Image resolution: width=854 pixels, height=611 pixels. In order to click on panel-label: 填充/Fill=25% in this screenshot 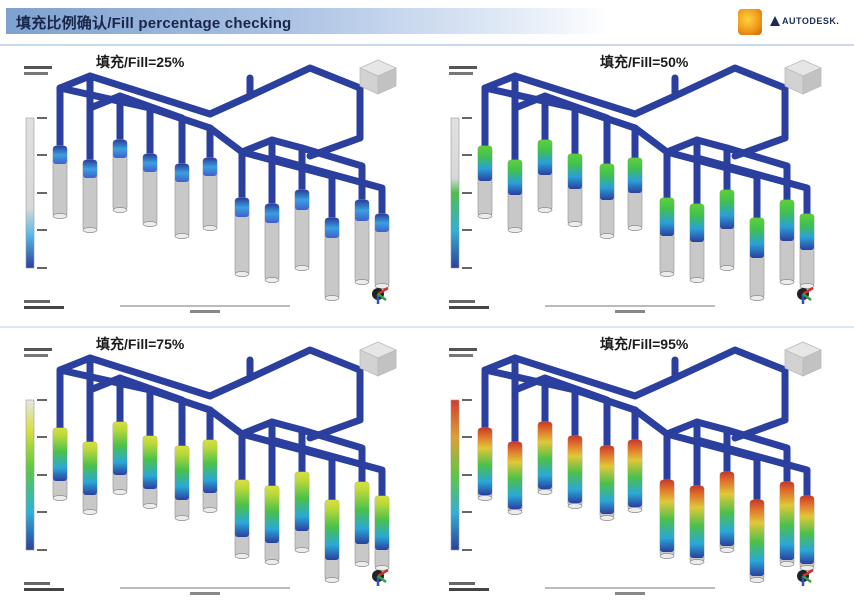, I will do `click(140, 62)`.